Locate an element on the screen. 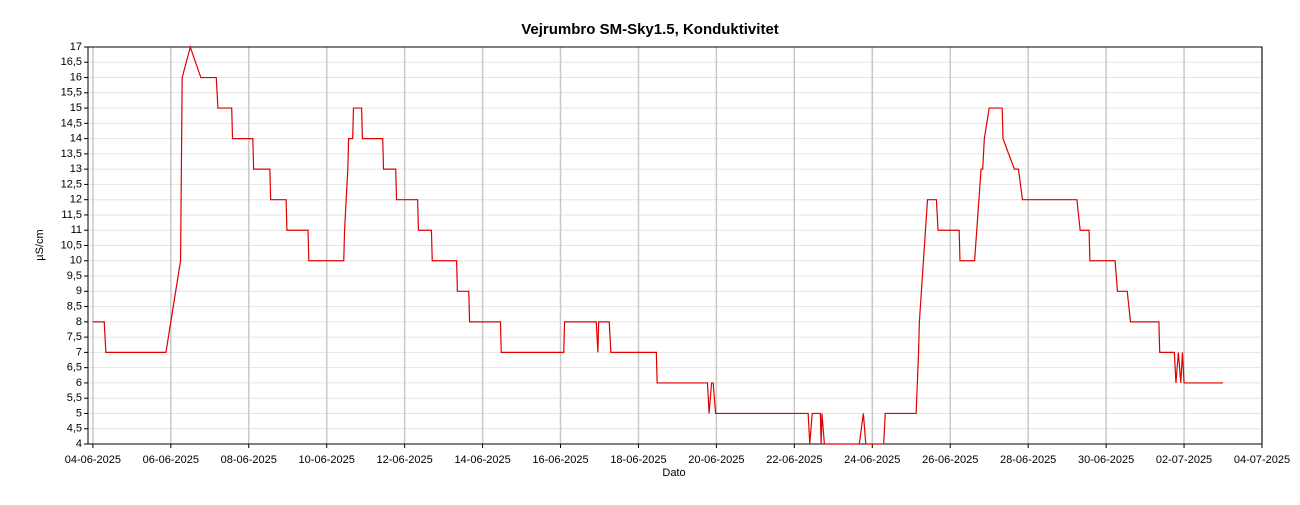  y-tick-label: 12 is located at coordinates (76, 200).